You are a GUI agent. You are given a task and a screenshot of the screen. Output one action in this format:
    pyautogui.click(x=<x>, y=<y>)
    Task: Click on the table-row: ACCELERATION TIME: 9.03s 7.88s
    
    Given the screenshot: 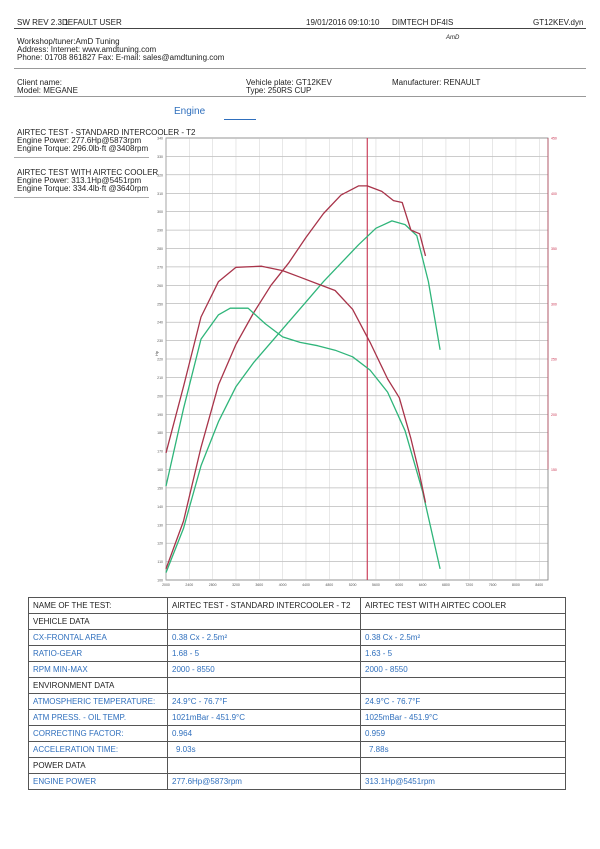 What is the action you would take?
    pyautogui.click(x=297, y=749)
    